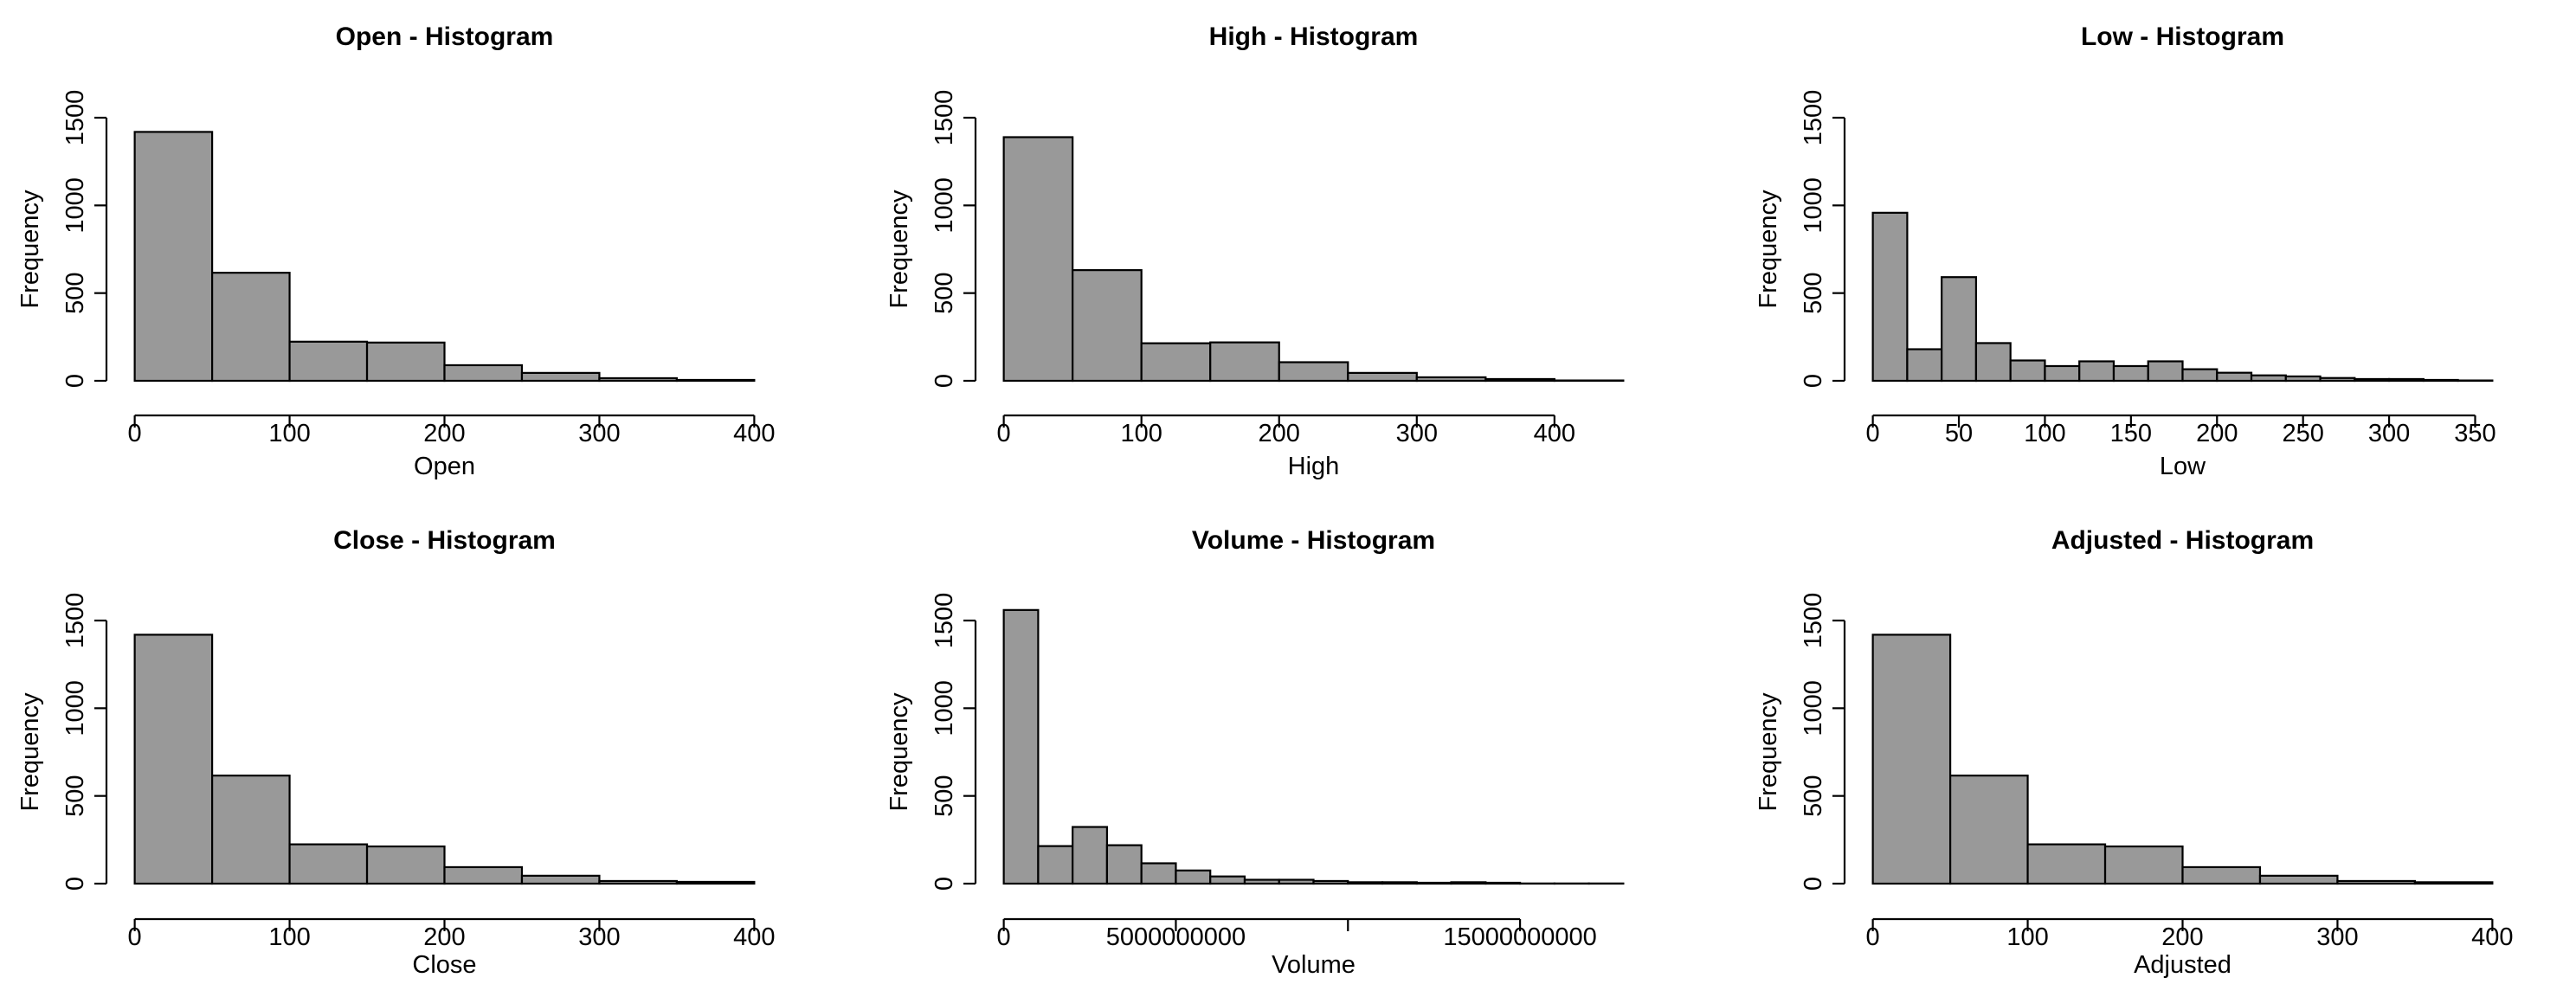  I want to click on x-axis-label: Low, so click(2183, 466).